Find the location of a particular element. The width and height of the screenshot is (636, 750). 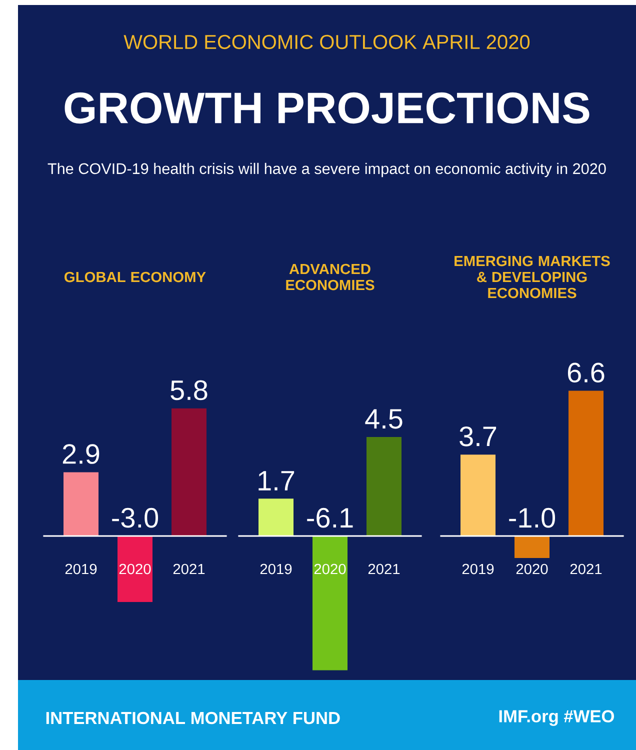

text: GROWTH PROJECTIONS is located at coordinates (327, 108).